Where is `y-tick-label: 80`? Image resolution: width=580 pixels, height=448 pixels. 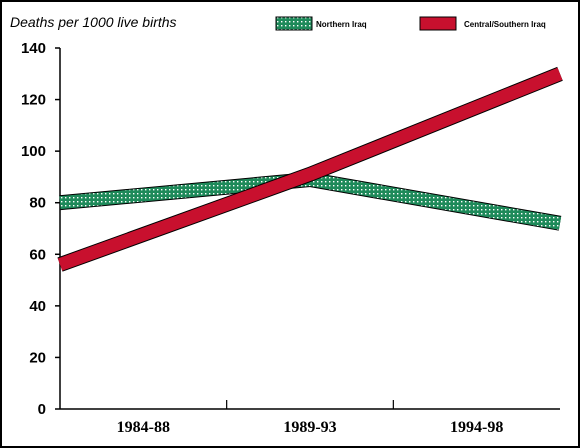 y-tick-label: 80 is located at coordinates (37, 203).